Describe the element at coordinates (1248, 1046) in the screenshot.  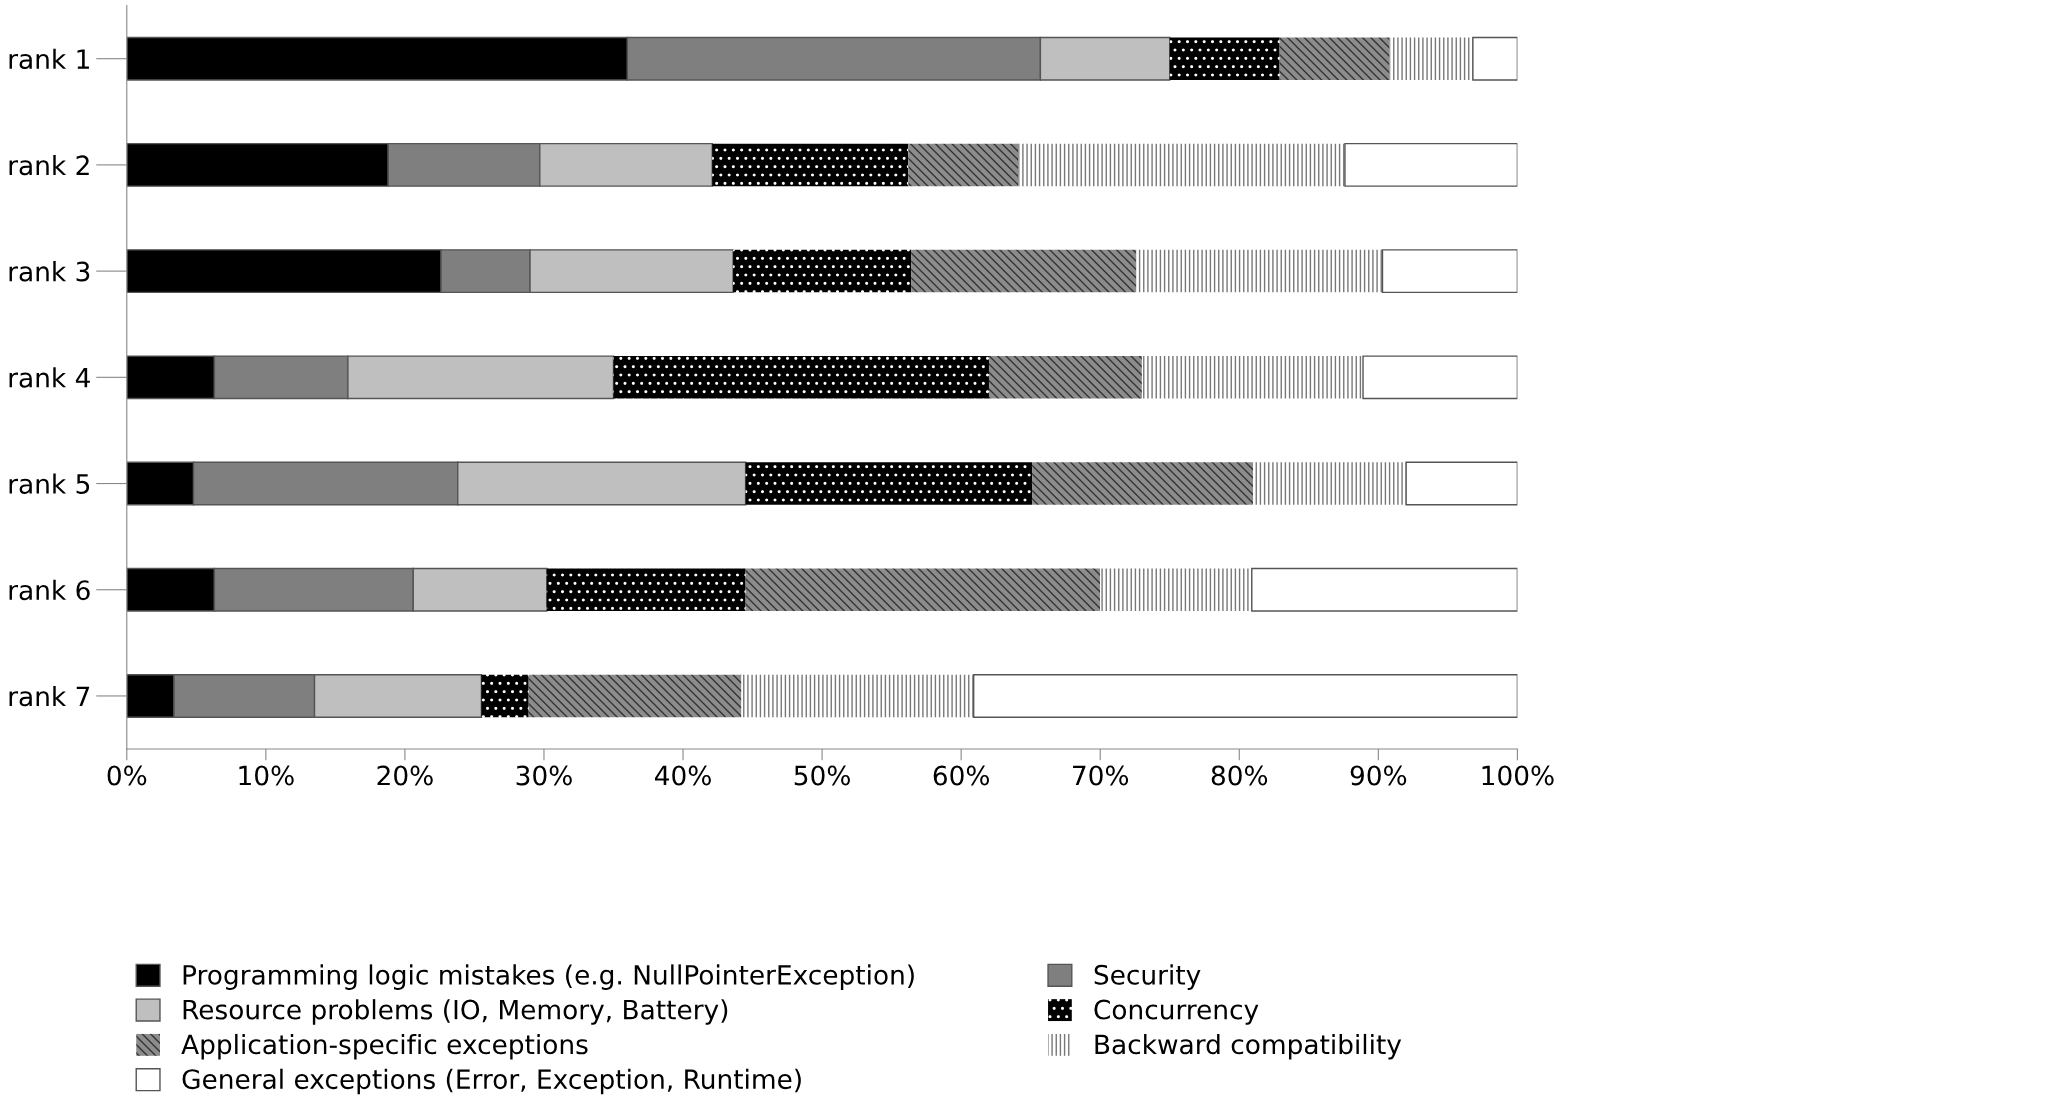
I see `legend-label: Backward compatibility` at that location.